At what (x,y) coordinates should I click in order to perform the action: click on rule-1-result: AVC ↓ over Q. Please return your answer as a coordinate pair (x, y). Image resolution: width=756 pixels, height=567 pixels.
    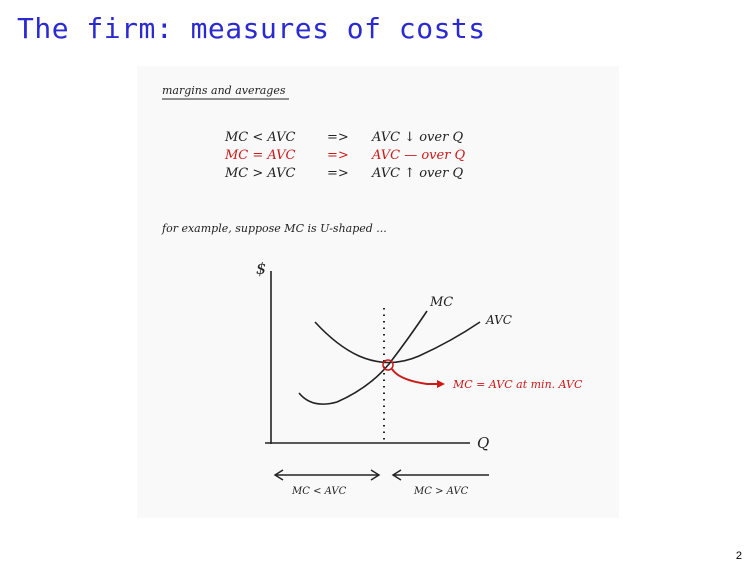
    Looking at the image, I should click on (417, 137).